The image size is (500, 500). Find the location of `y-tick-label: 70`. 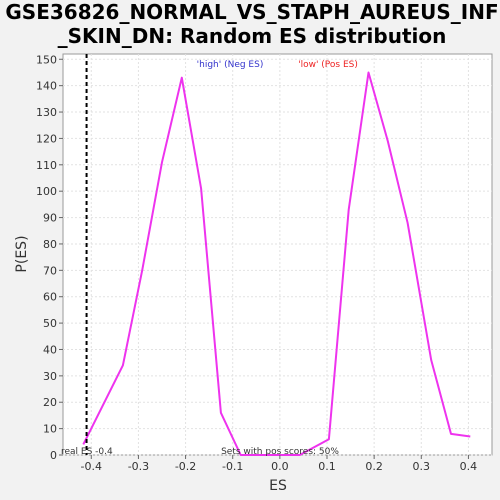

y-tick-label: 70 is located at coordinates (50, 270).